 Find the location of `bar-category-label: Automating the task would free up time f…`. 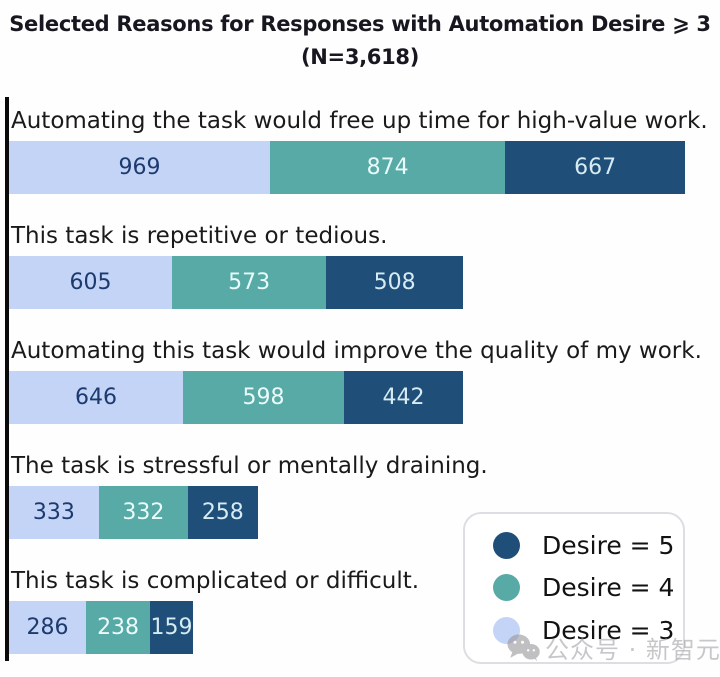

bar-category-label: Automating the task would free up time f… is located at coordinates (359, 121).